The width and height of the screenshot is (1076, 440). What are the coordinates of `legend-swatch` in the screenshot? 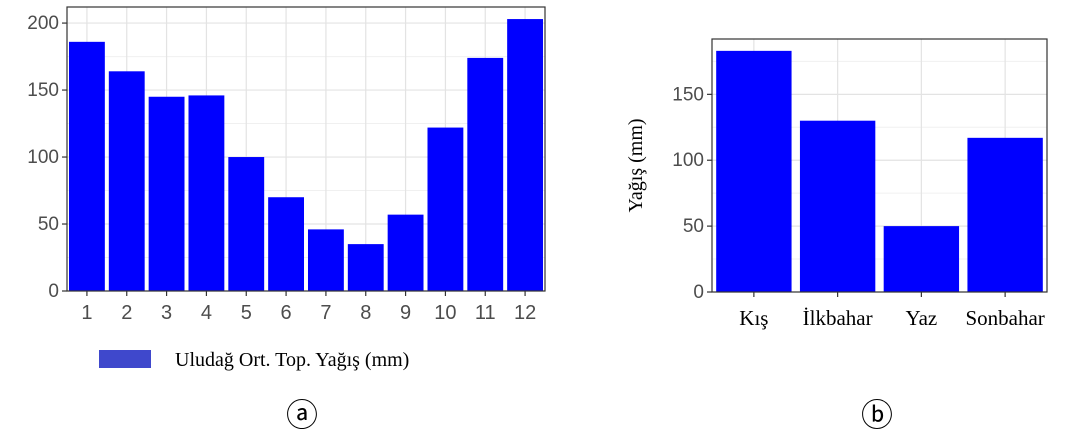 It's located at (125, 359).